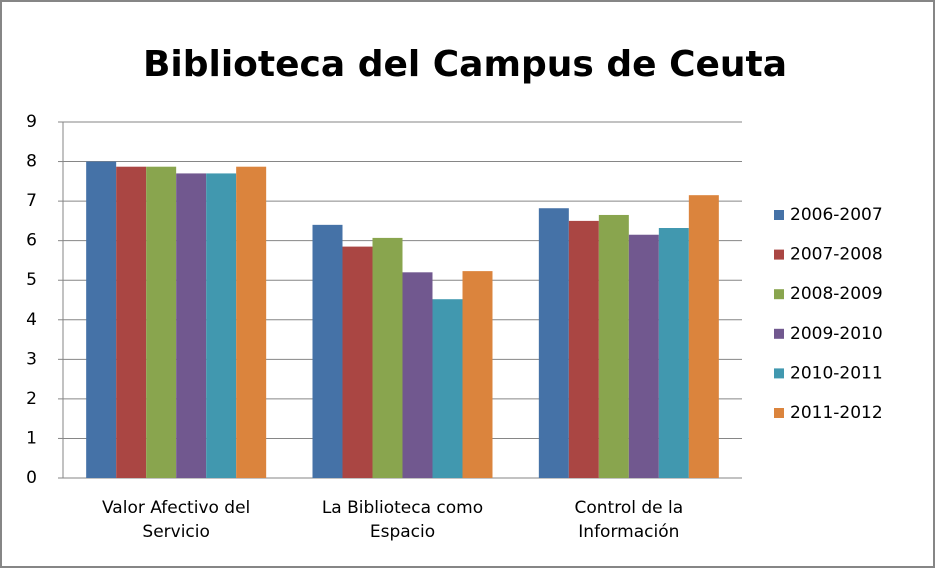  Describe the element at coordinates (836, 373) in the screenshot. I see `legend-label: 2010-2011` at that location.